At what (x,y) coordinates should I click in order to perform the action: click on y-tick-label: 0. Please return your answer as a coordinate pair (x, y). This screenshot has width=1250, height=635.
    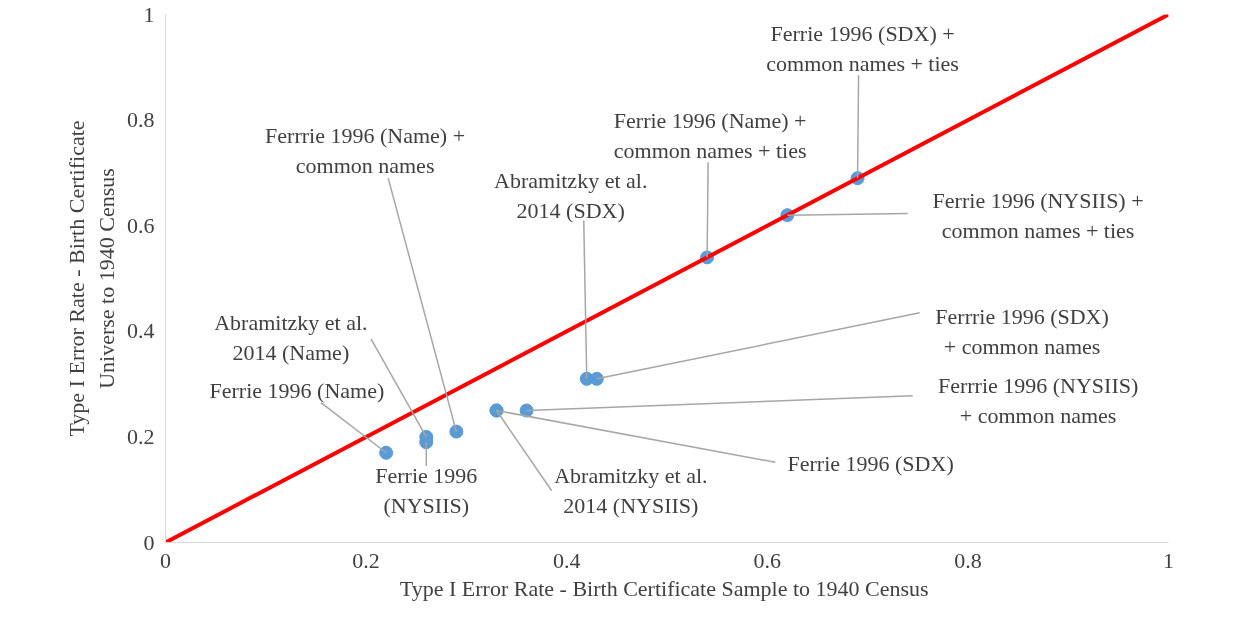
    Looking at the image, I should click on (149, 542).